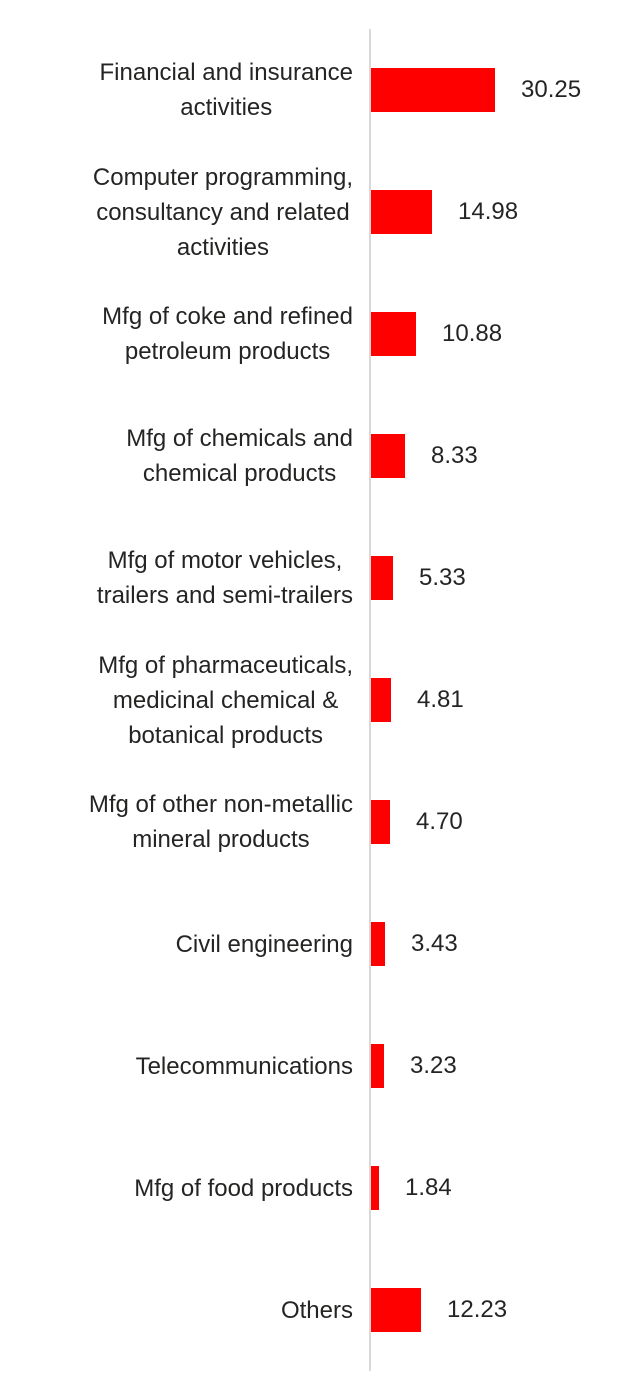 The height and width of the screenshot is (1396, 644). I want to click on value-label: 10.88, so click(472, 333).